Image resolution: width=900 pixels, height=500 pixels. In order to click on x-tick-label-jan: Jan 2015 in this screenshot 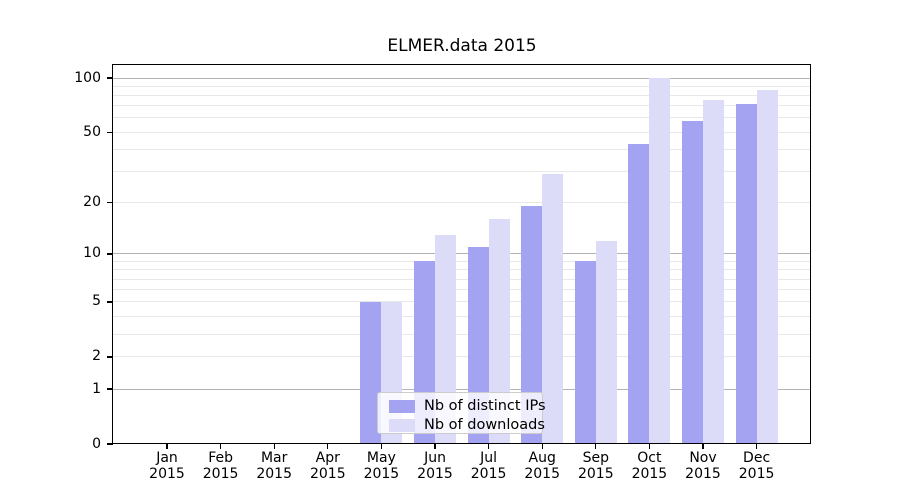, I will do `click(167, 466)`.